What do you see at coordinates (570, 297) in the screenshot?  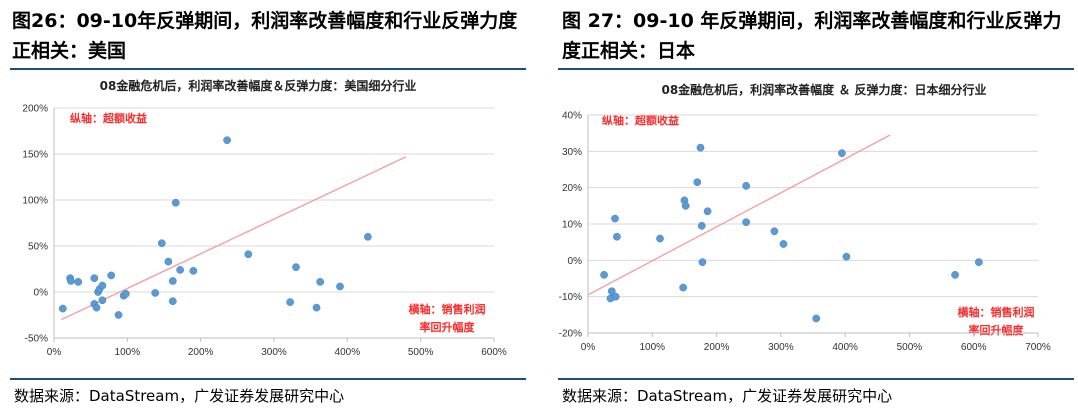 I see `y-tick-label: -10%` at bounding box center [570, 297].